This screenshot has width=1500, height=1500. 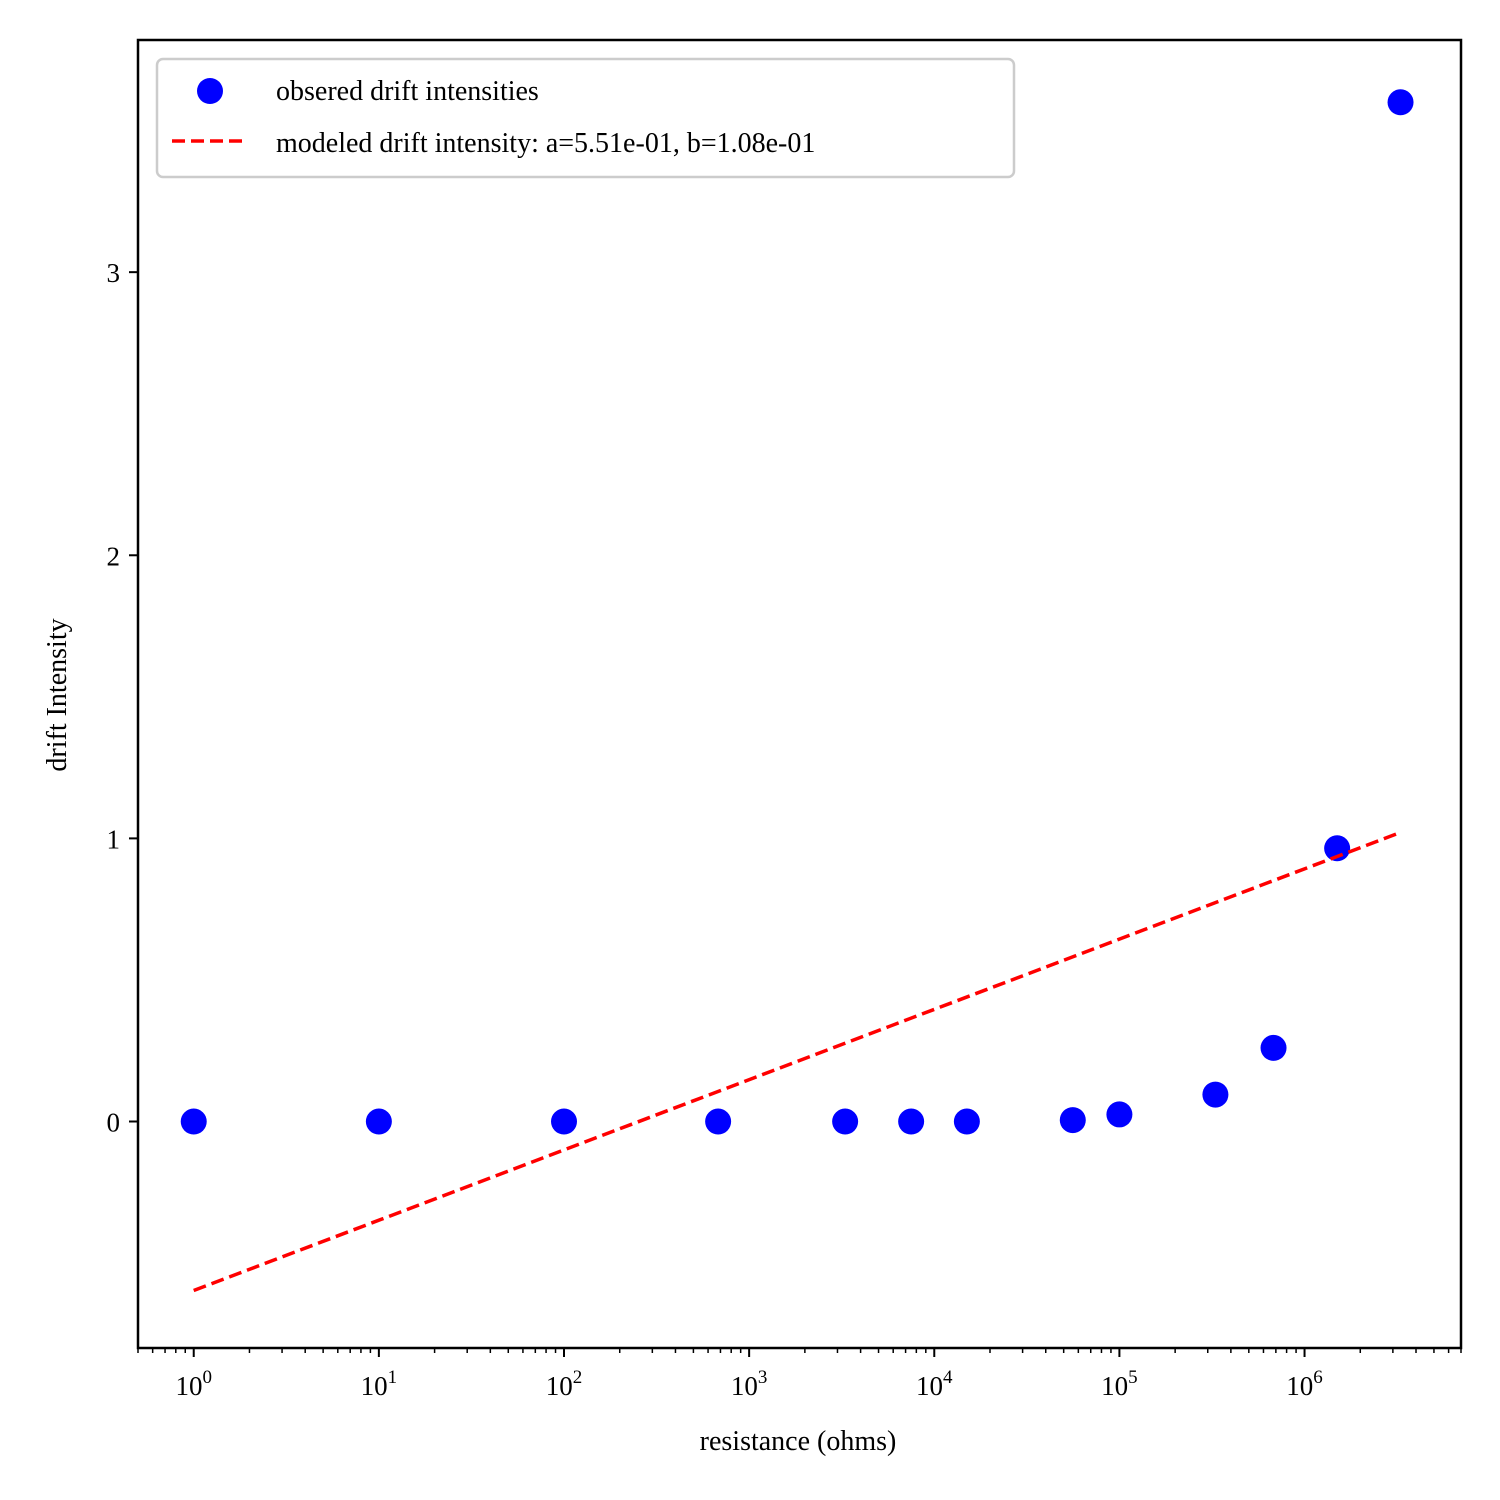 I want to click on y-axis-label: drift Intensity, so click(x=57, y=694).